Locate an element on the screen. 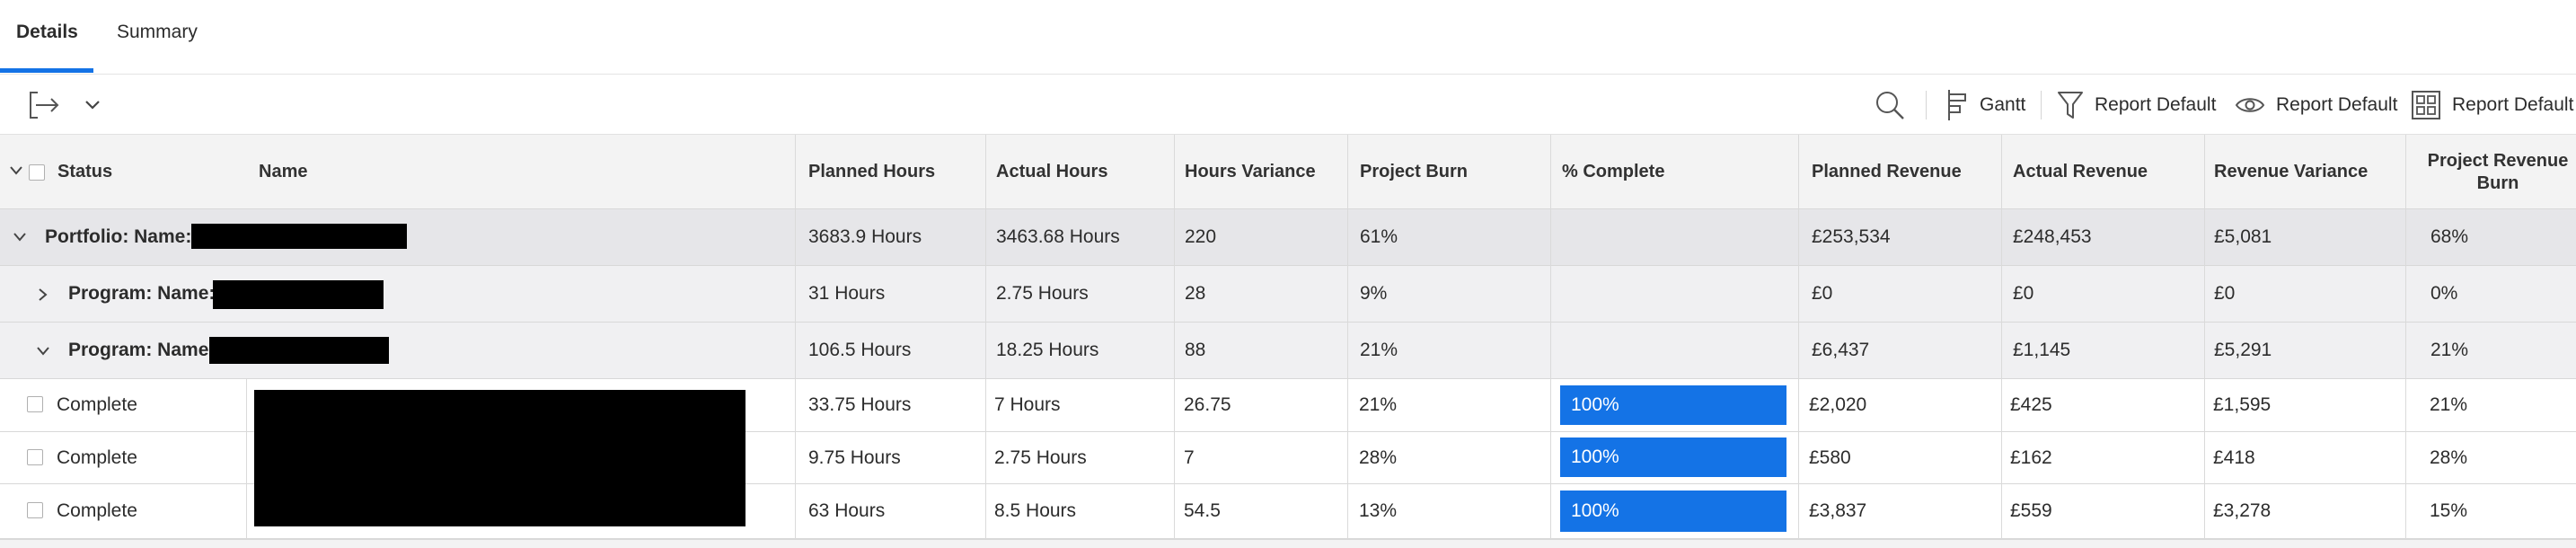 This screenshot has width=2576, height=548. hours-variance: 28 is located at coordinates (1195, 293).